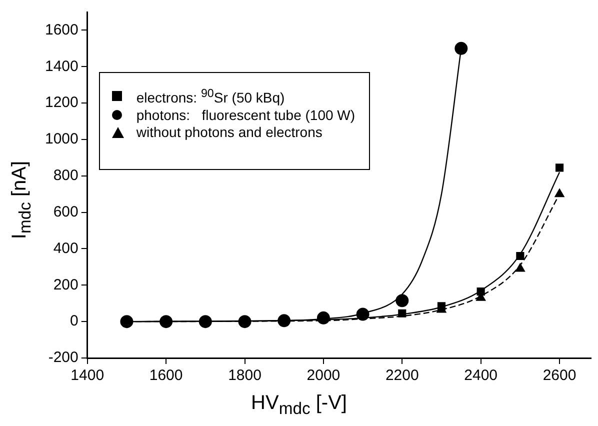 The image size is (598, 426). I want to click on y-tick-label: 800, so click(65, 175).